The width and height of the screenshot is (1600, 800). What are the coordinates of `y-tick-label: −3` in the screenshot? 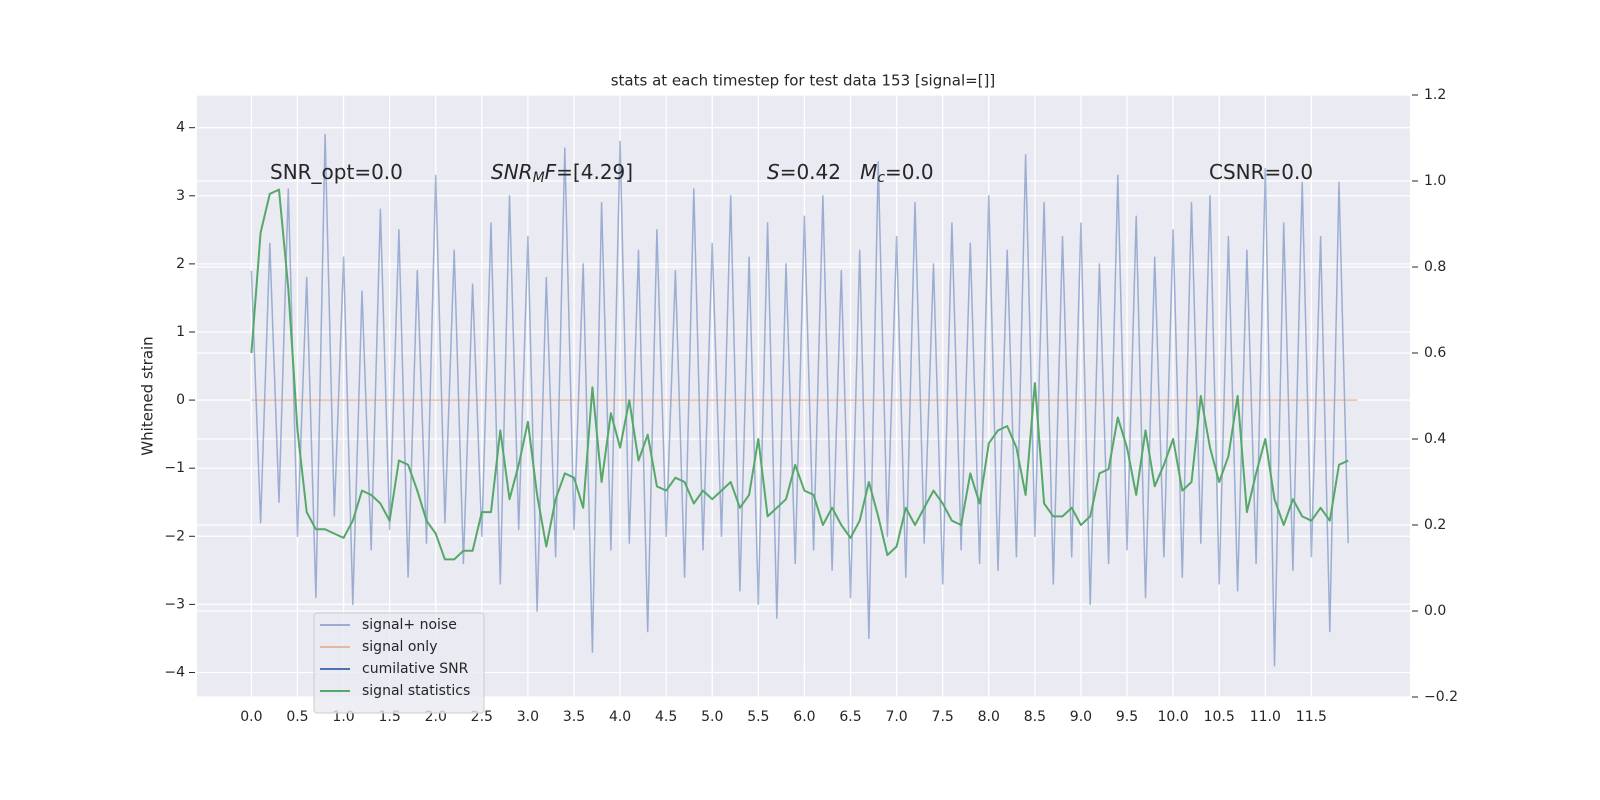 It's located at (174, 604).